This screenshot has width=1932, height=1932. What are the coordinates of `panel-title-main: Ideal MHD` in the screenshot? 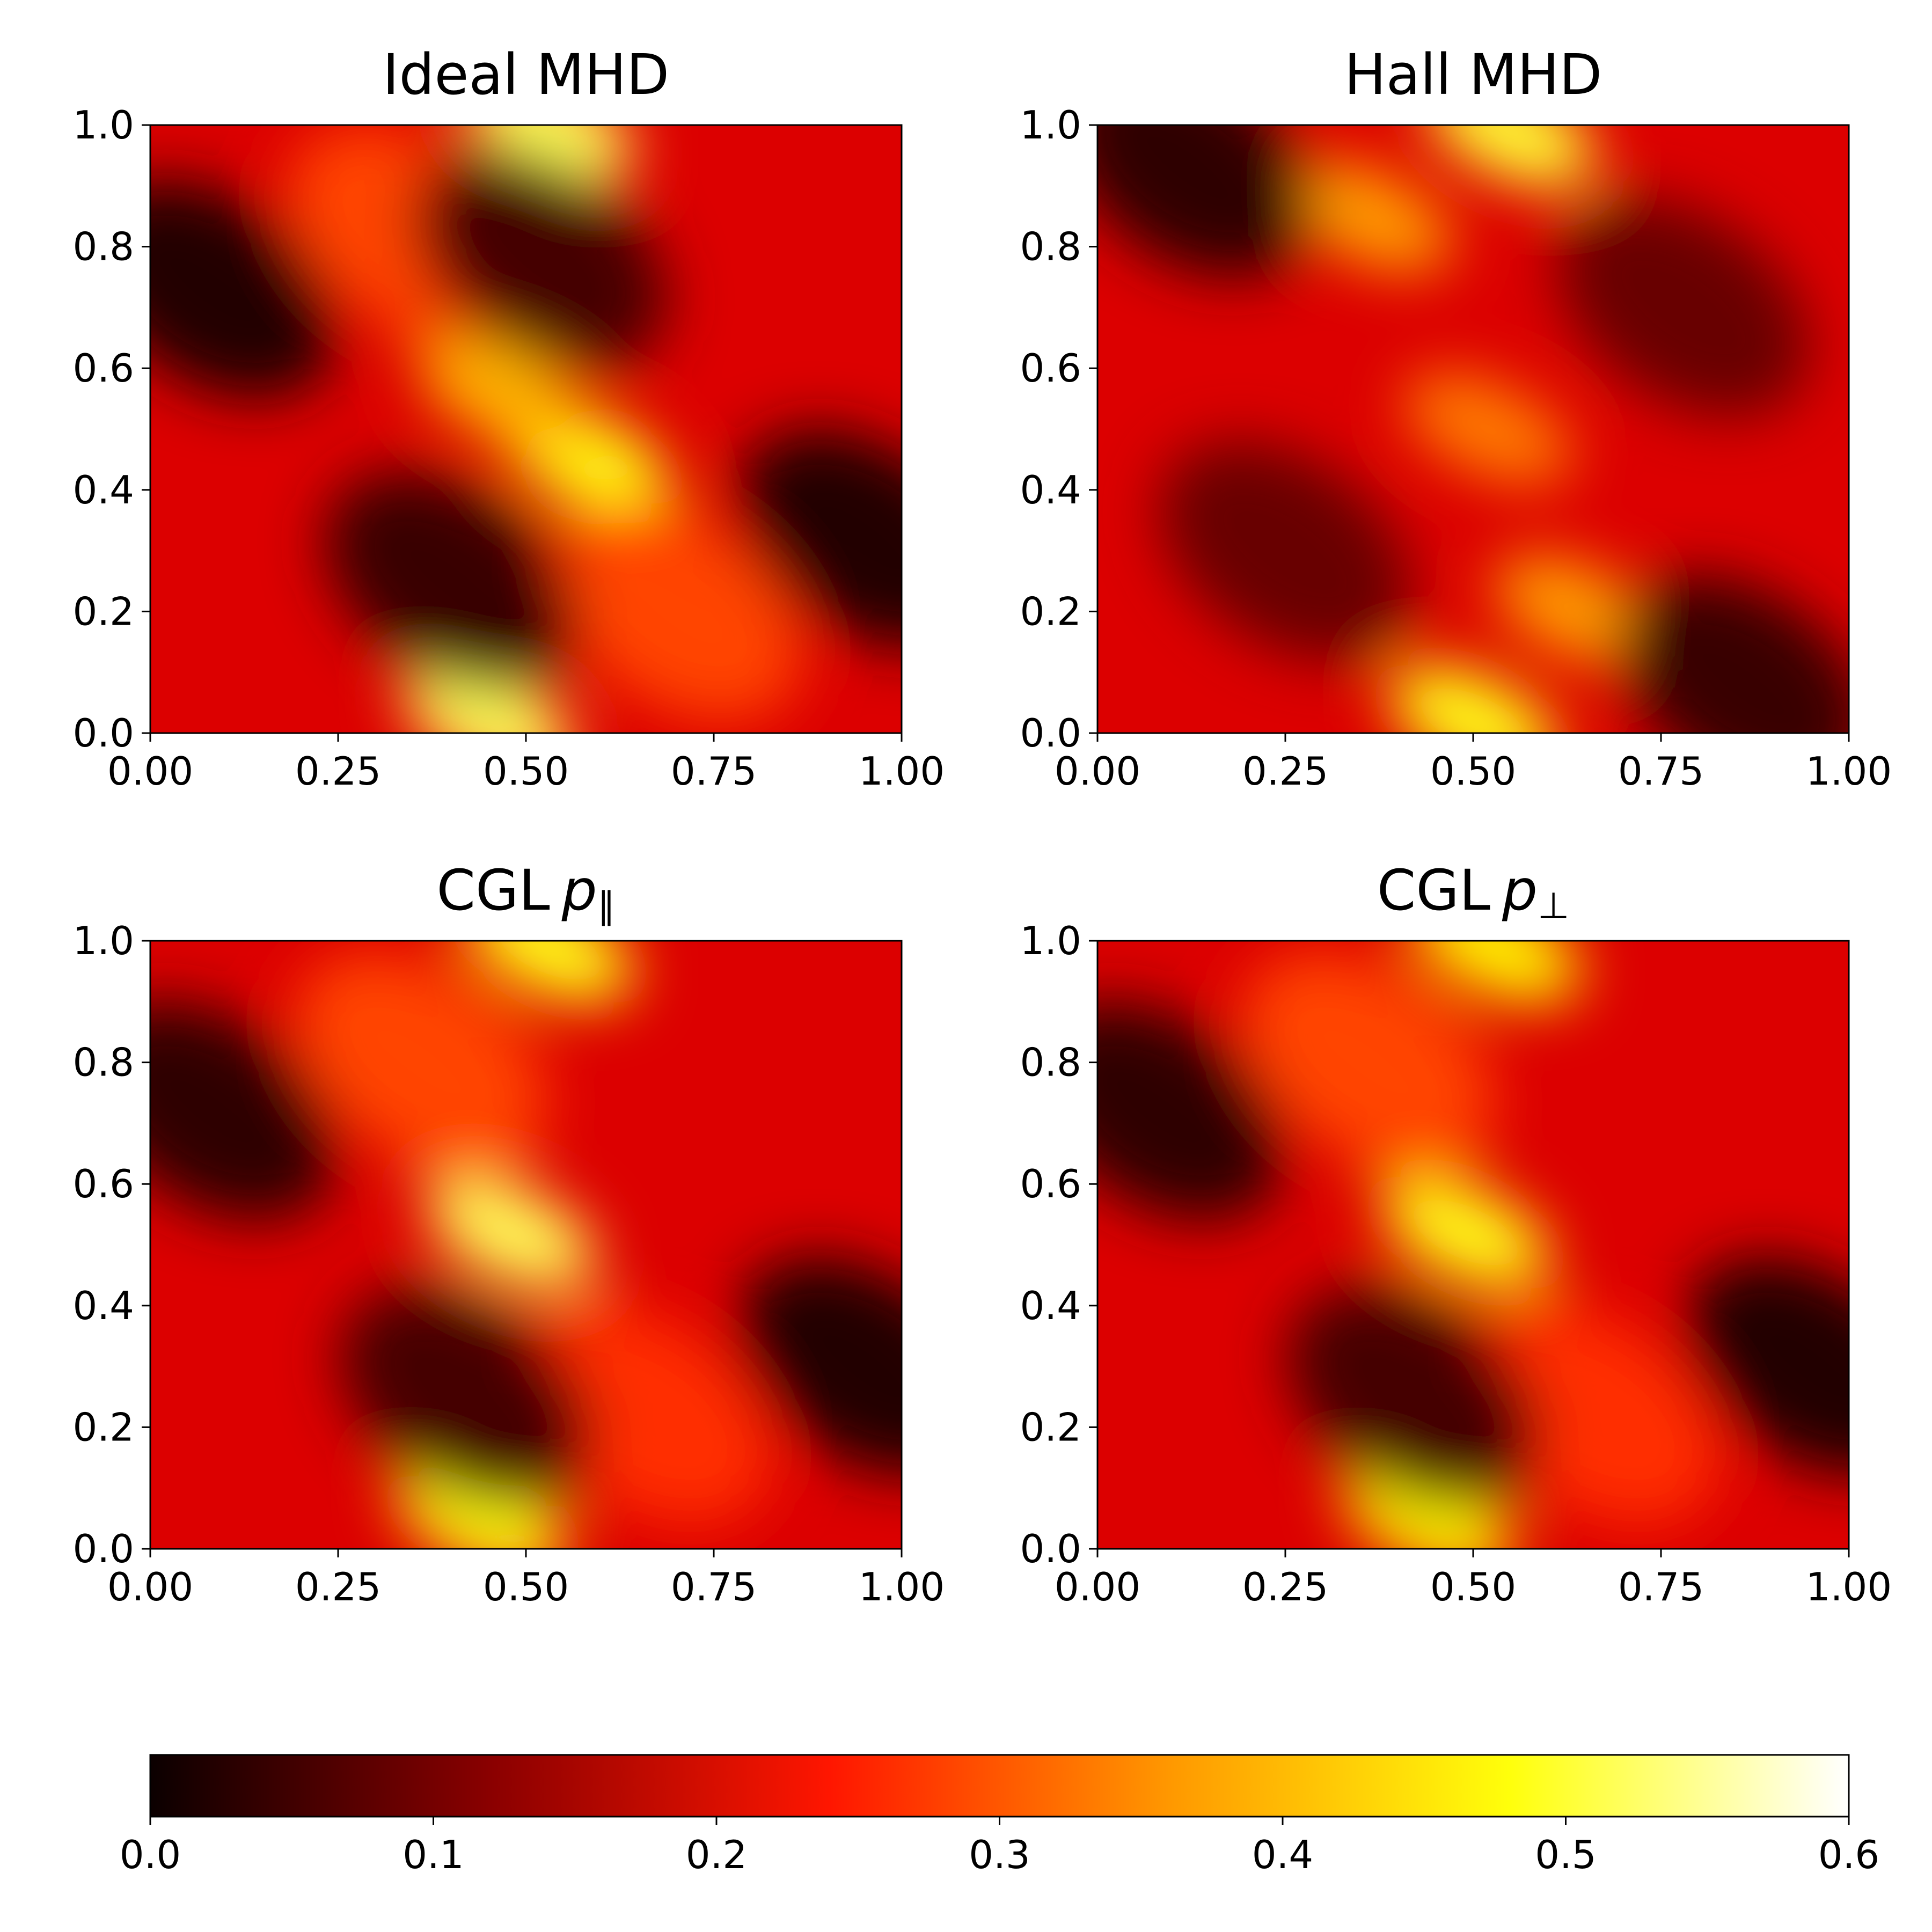 It's located at (526, 74).